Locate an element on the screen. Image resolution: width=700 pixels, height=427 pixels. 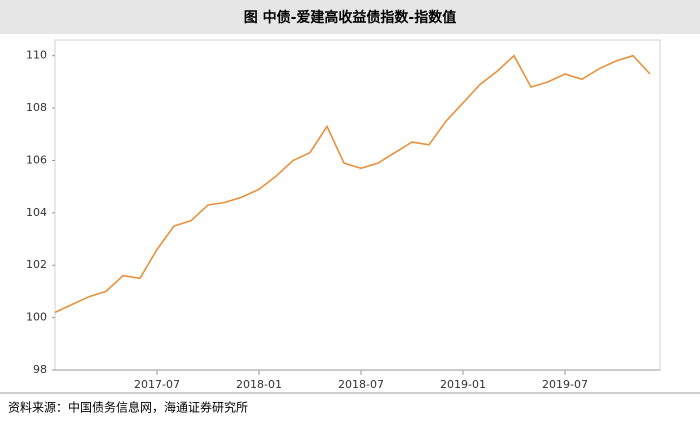
source-note: 资料来源：中国债务信息网，海通证券研究所 is located at coordinates (128, 407).